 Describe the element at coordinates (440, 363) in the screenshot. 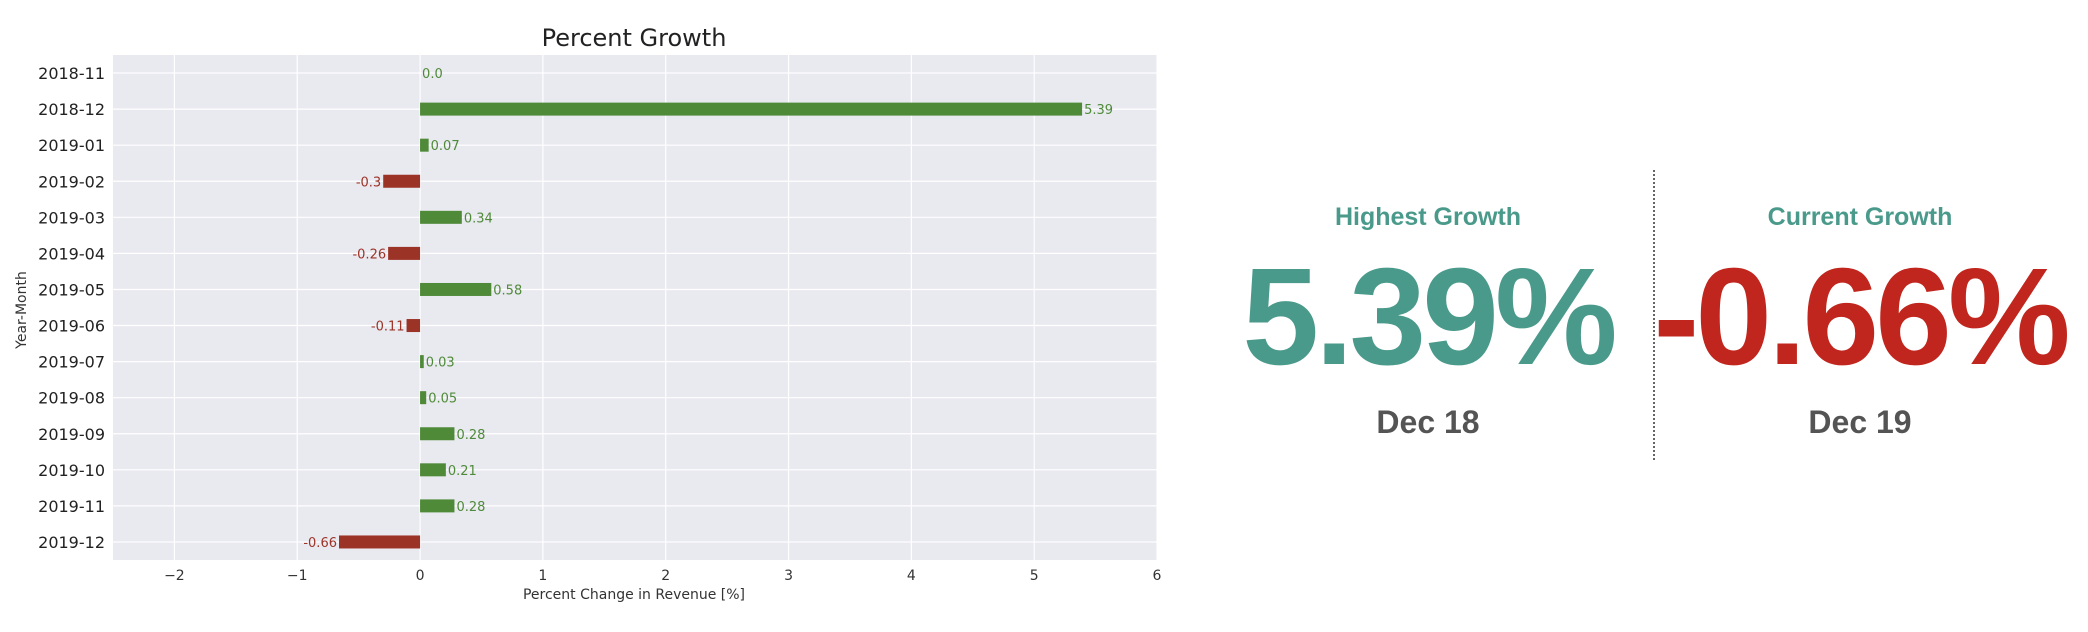

I see `bar-value-label: 0.03` at that location.